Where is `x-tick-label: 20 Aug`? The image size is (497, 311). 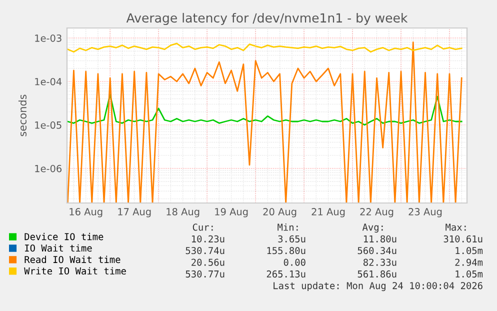 x-tick-label: 20 Aug is located at coordinates (279, 213).